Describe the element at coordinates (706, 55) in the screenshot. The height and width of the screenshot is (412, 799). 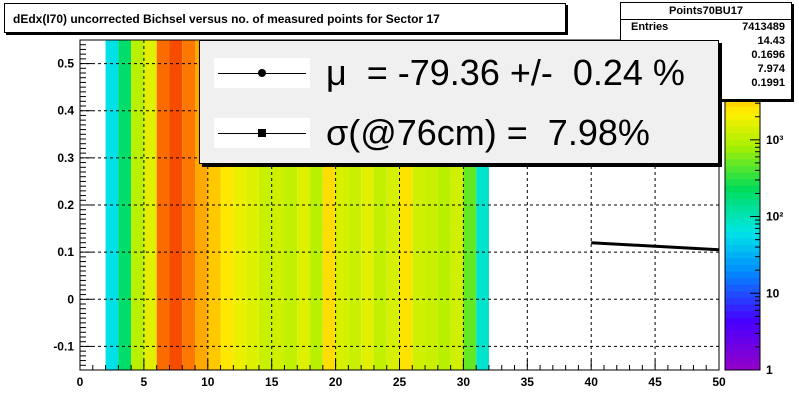
I see `stats-row: 0.1696` at that location.